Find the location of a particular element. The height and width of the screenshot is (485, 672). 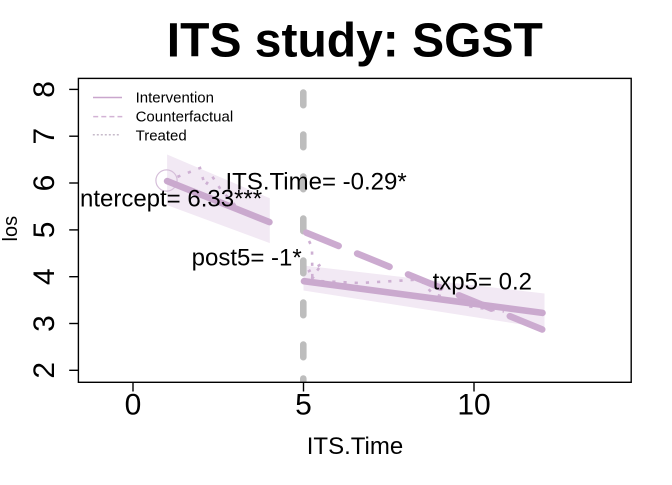

svg-text: ITS.Time is located at coordinates (355, 446).